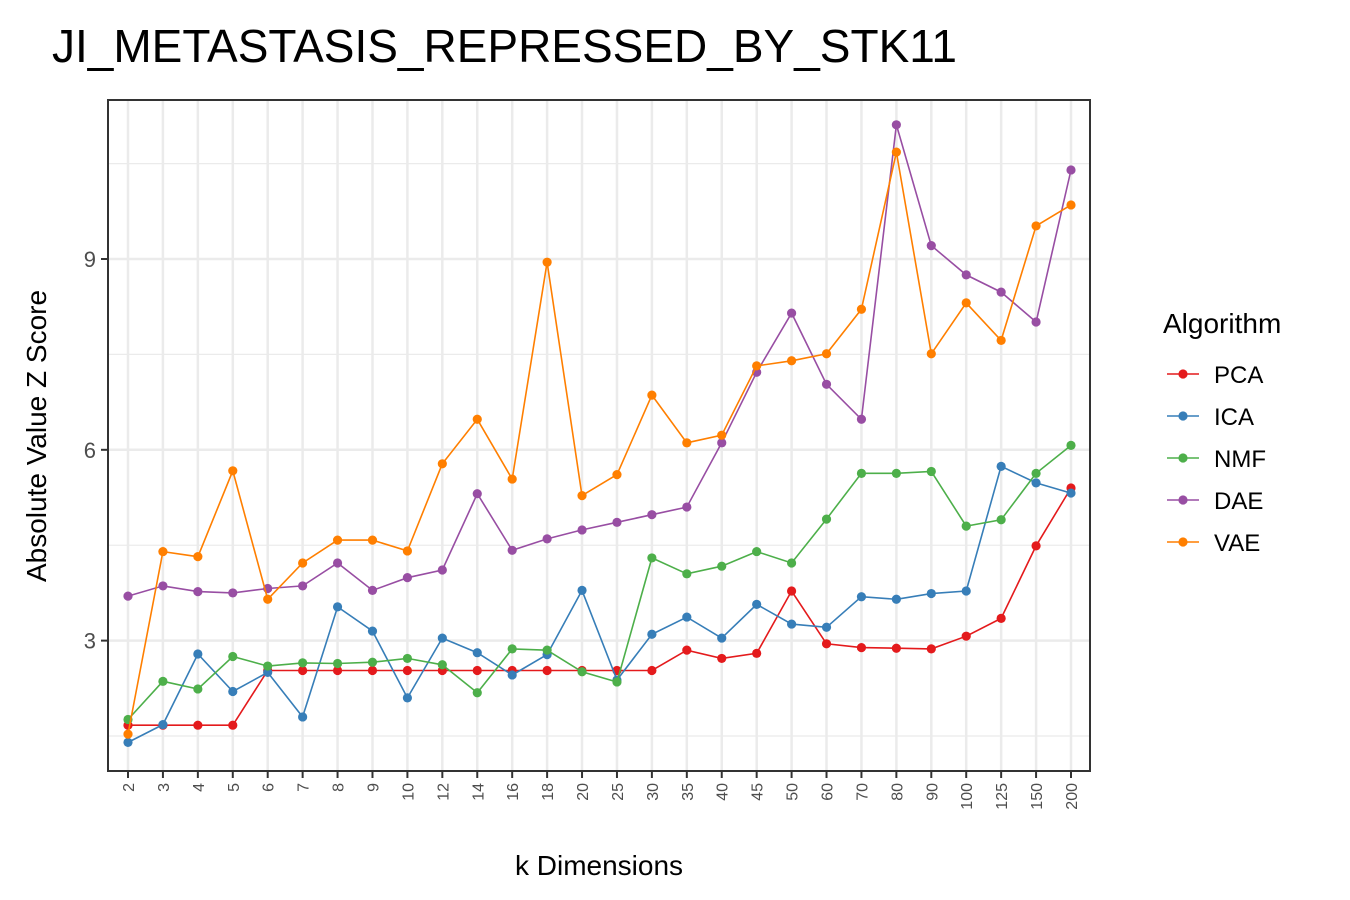 This screenshot has height=900, width=1350. What do you see at coordinates (793, 792) in the screenshot?
I see `x-tick-label: 50` at bounding box center [793, 792].